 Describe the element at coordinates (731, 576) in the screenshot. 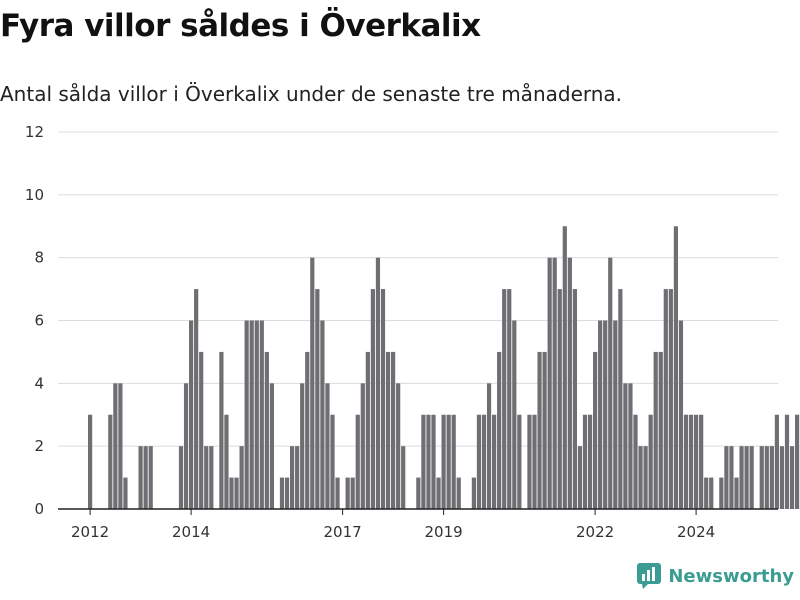

I see `brand-name: Newsworthy` at that location.